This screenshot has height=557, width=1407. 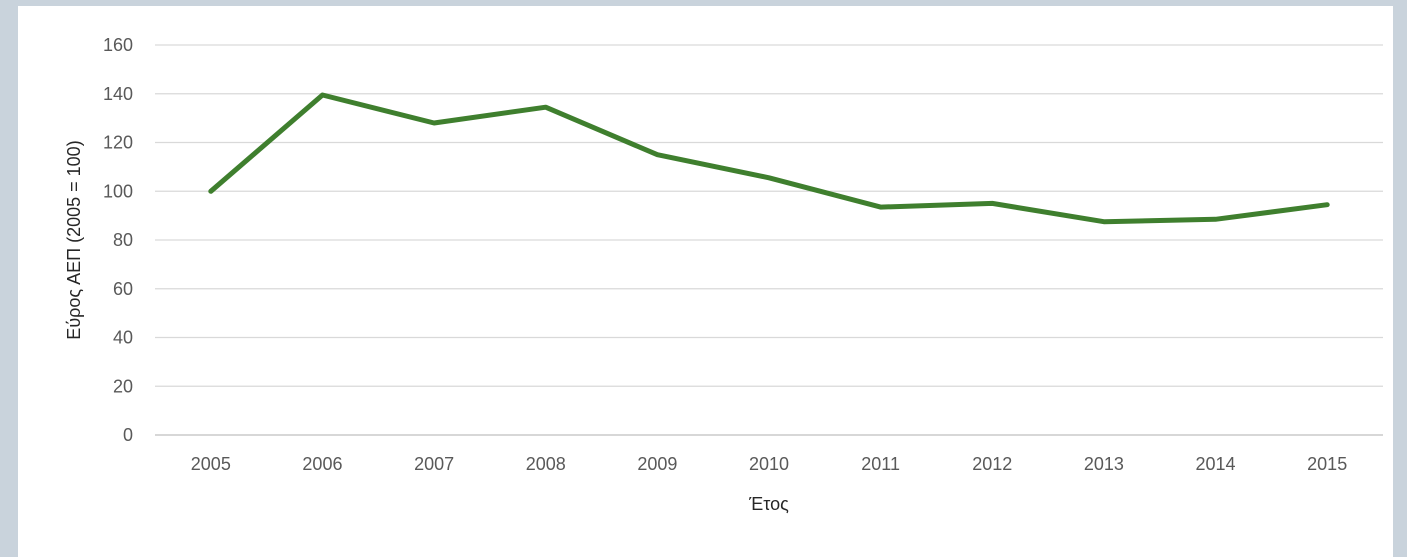 I want to click on x-tick-label: 2011, so click(x=880, y=464).